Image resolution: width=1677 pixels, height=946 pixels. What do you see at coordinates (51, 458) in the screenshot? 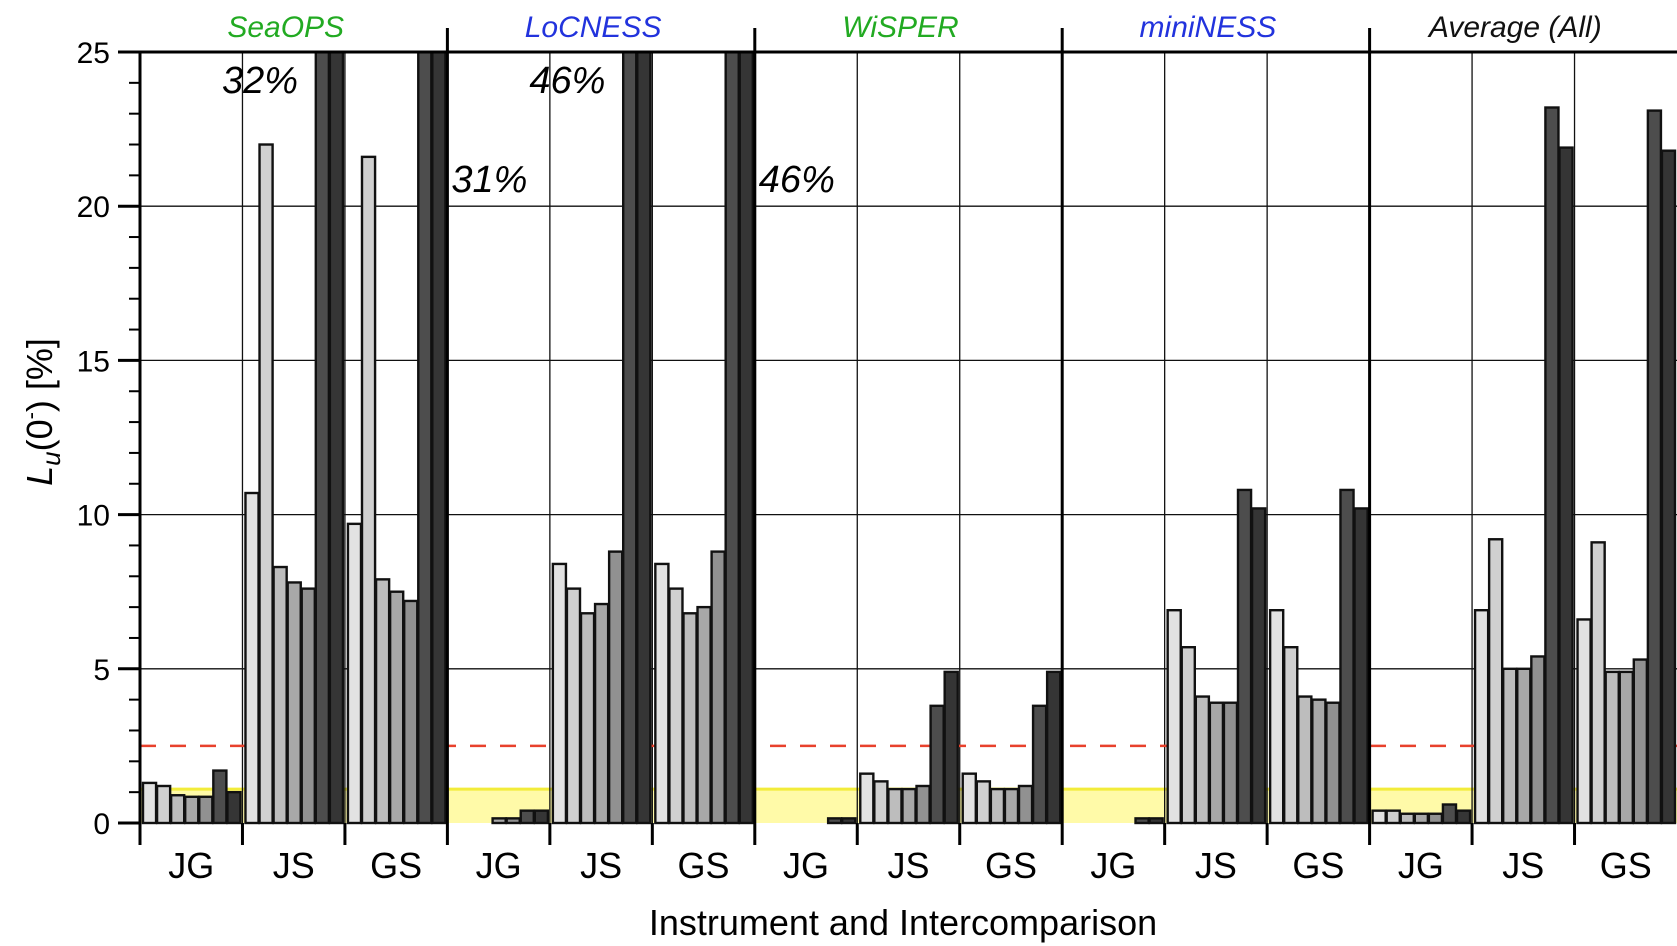
I see `y-axis-subscript: u` at bounding box center [51, 458].